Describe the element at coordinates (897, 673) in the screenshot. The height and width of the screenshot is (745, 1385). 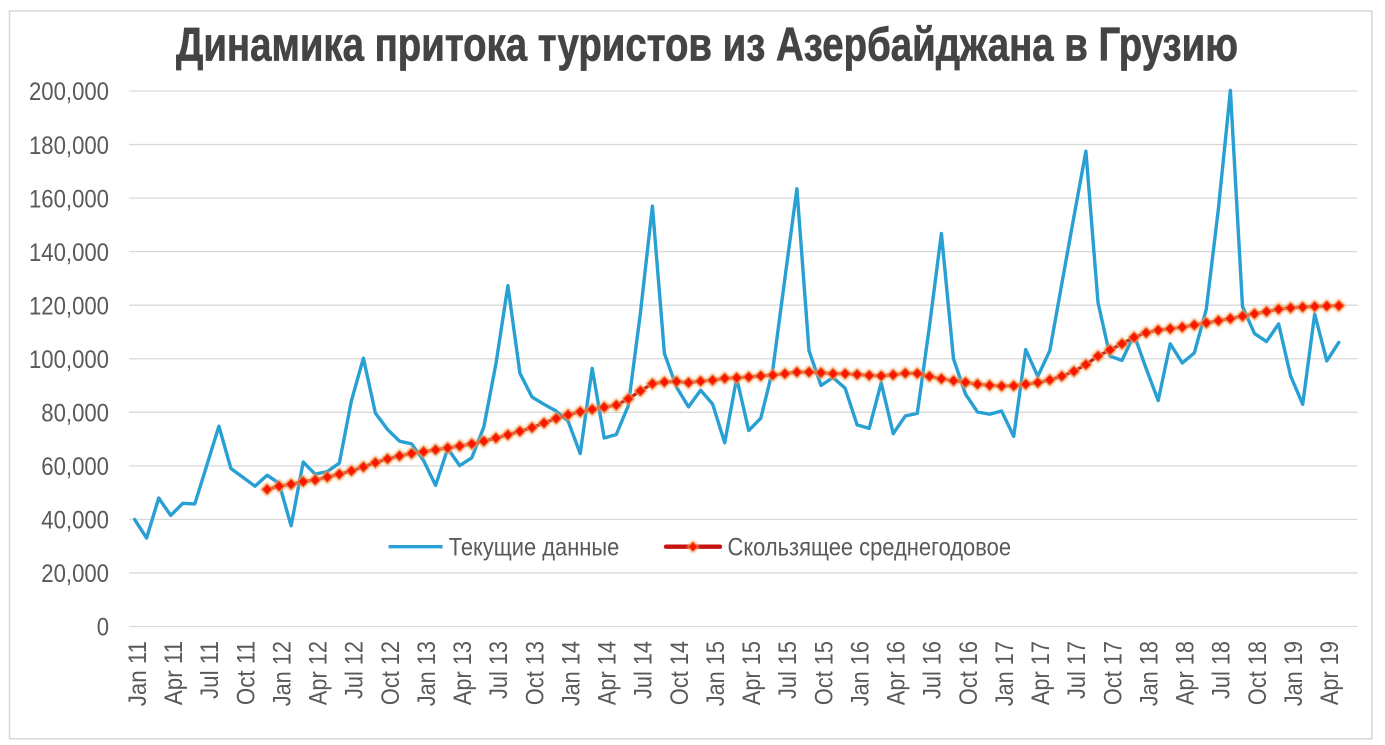
I see `svg-text: Apr 16` at that location.